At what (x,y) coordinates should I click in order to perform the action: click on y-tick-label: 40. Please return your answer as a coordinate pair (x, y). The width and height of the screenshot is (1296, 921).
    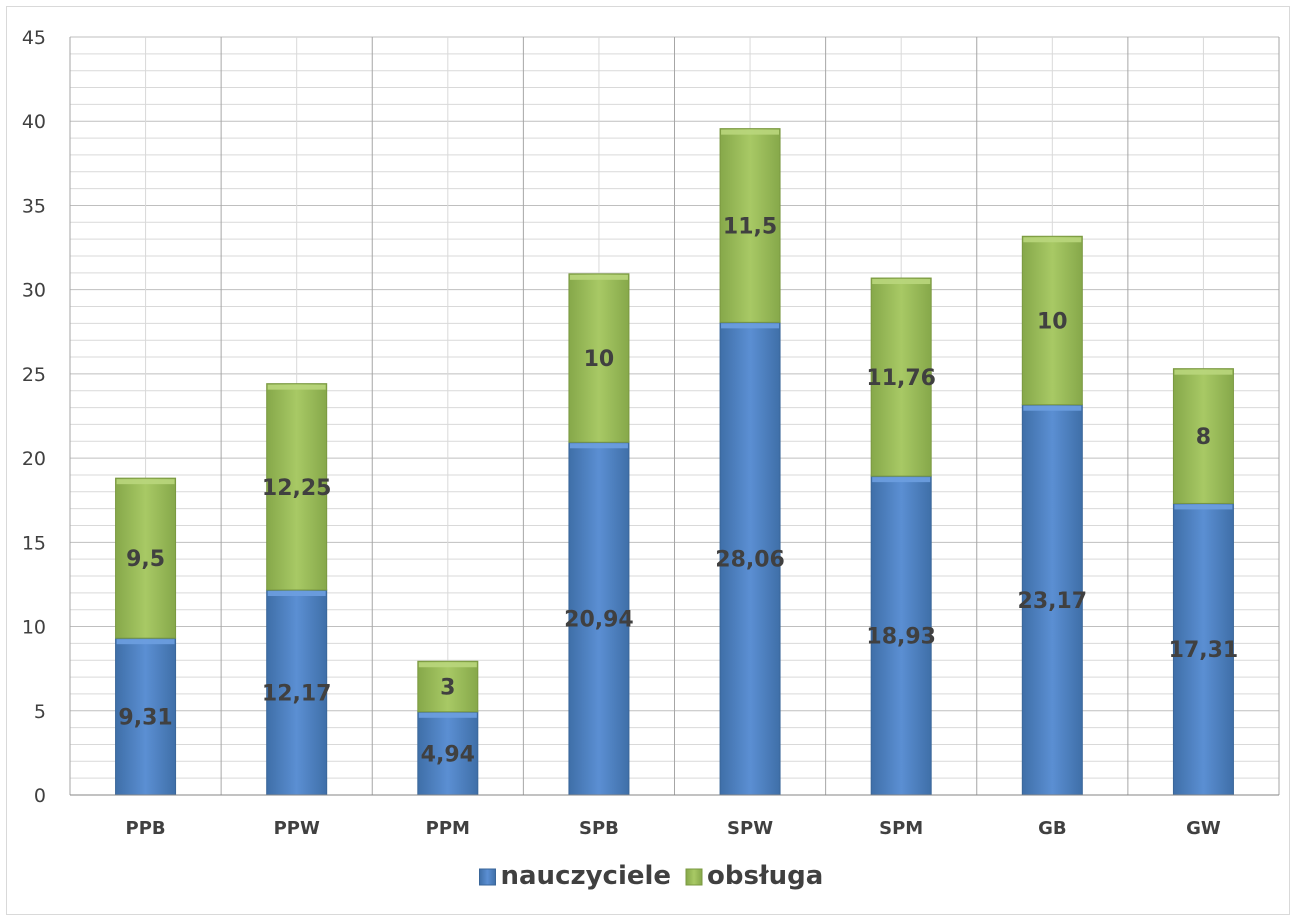
    Looking at the image, I should click on (34, 122).